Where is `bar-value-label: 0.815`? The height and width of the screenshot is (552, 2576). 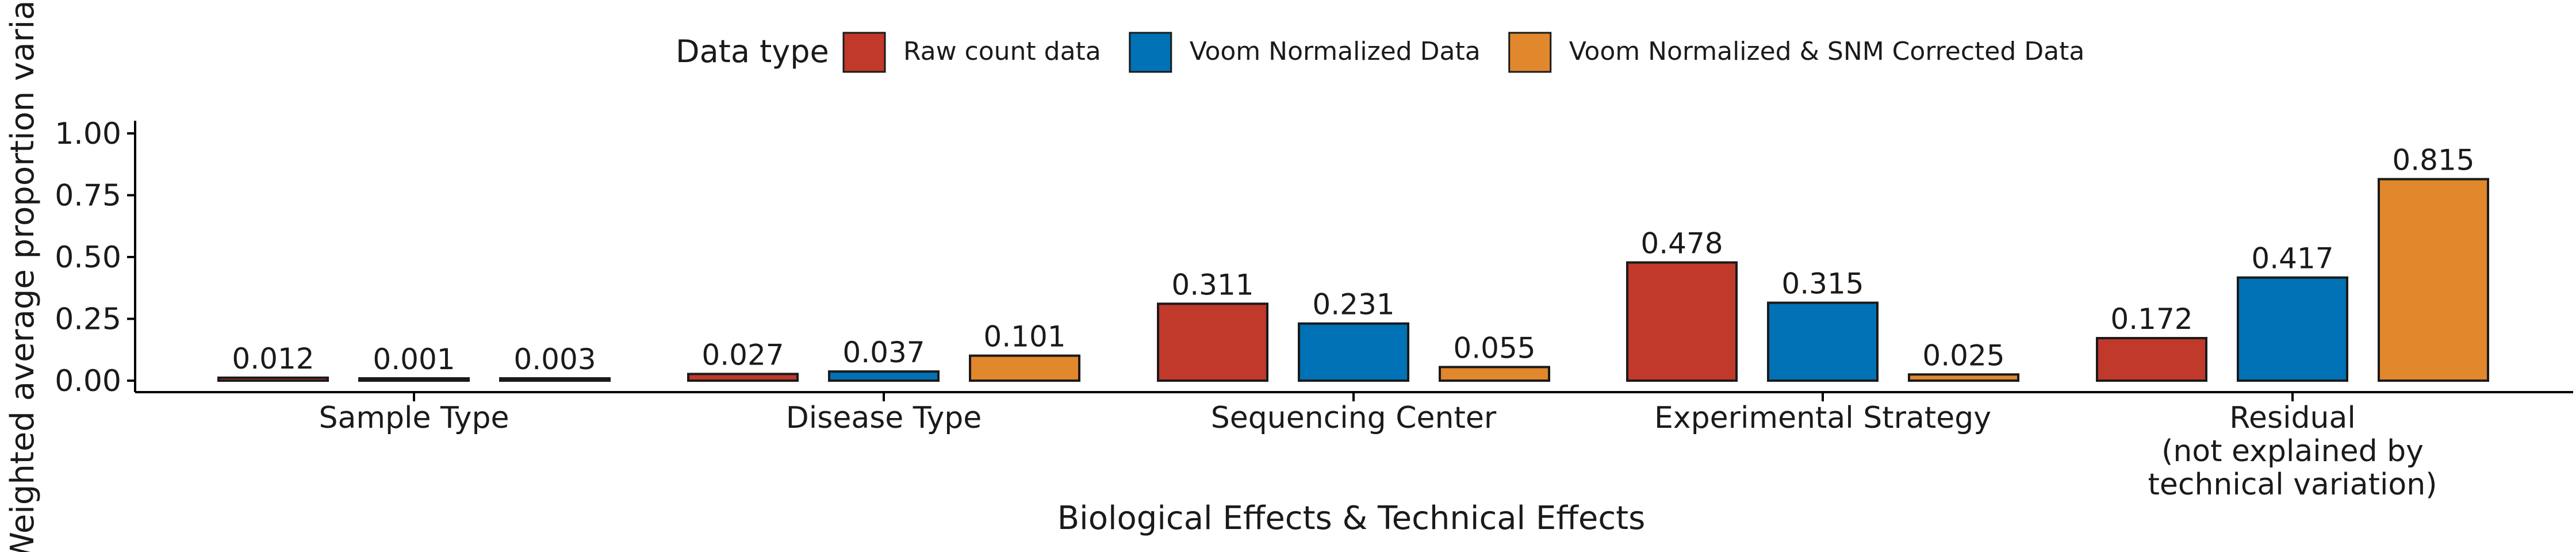 bar-value-label: 0.815 is located at coordinates (2433, 160).